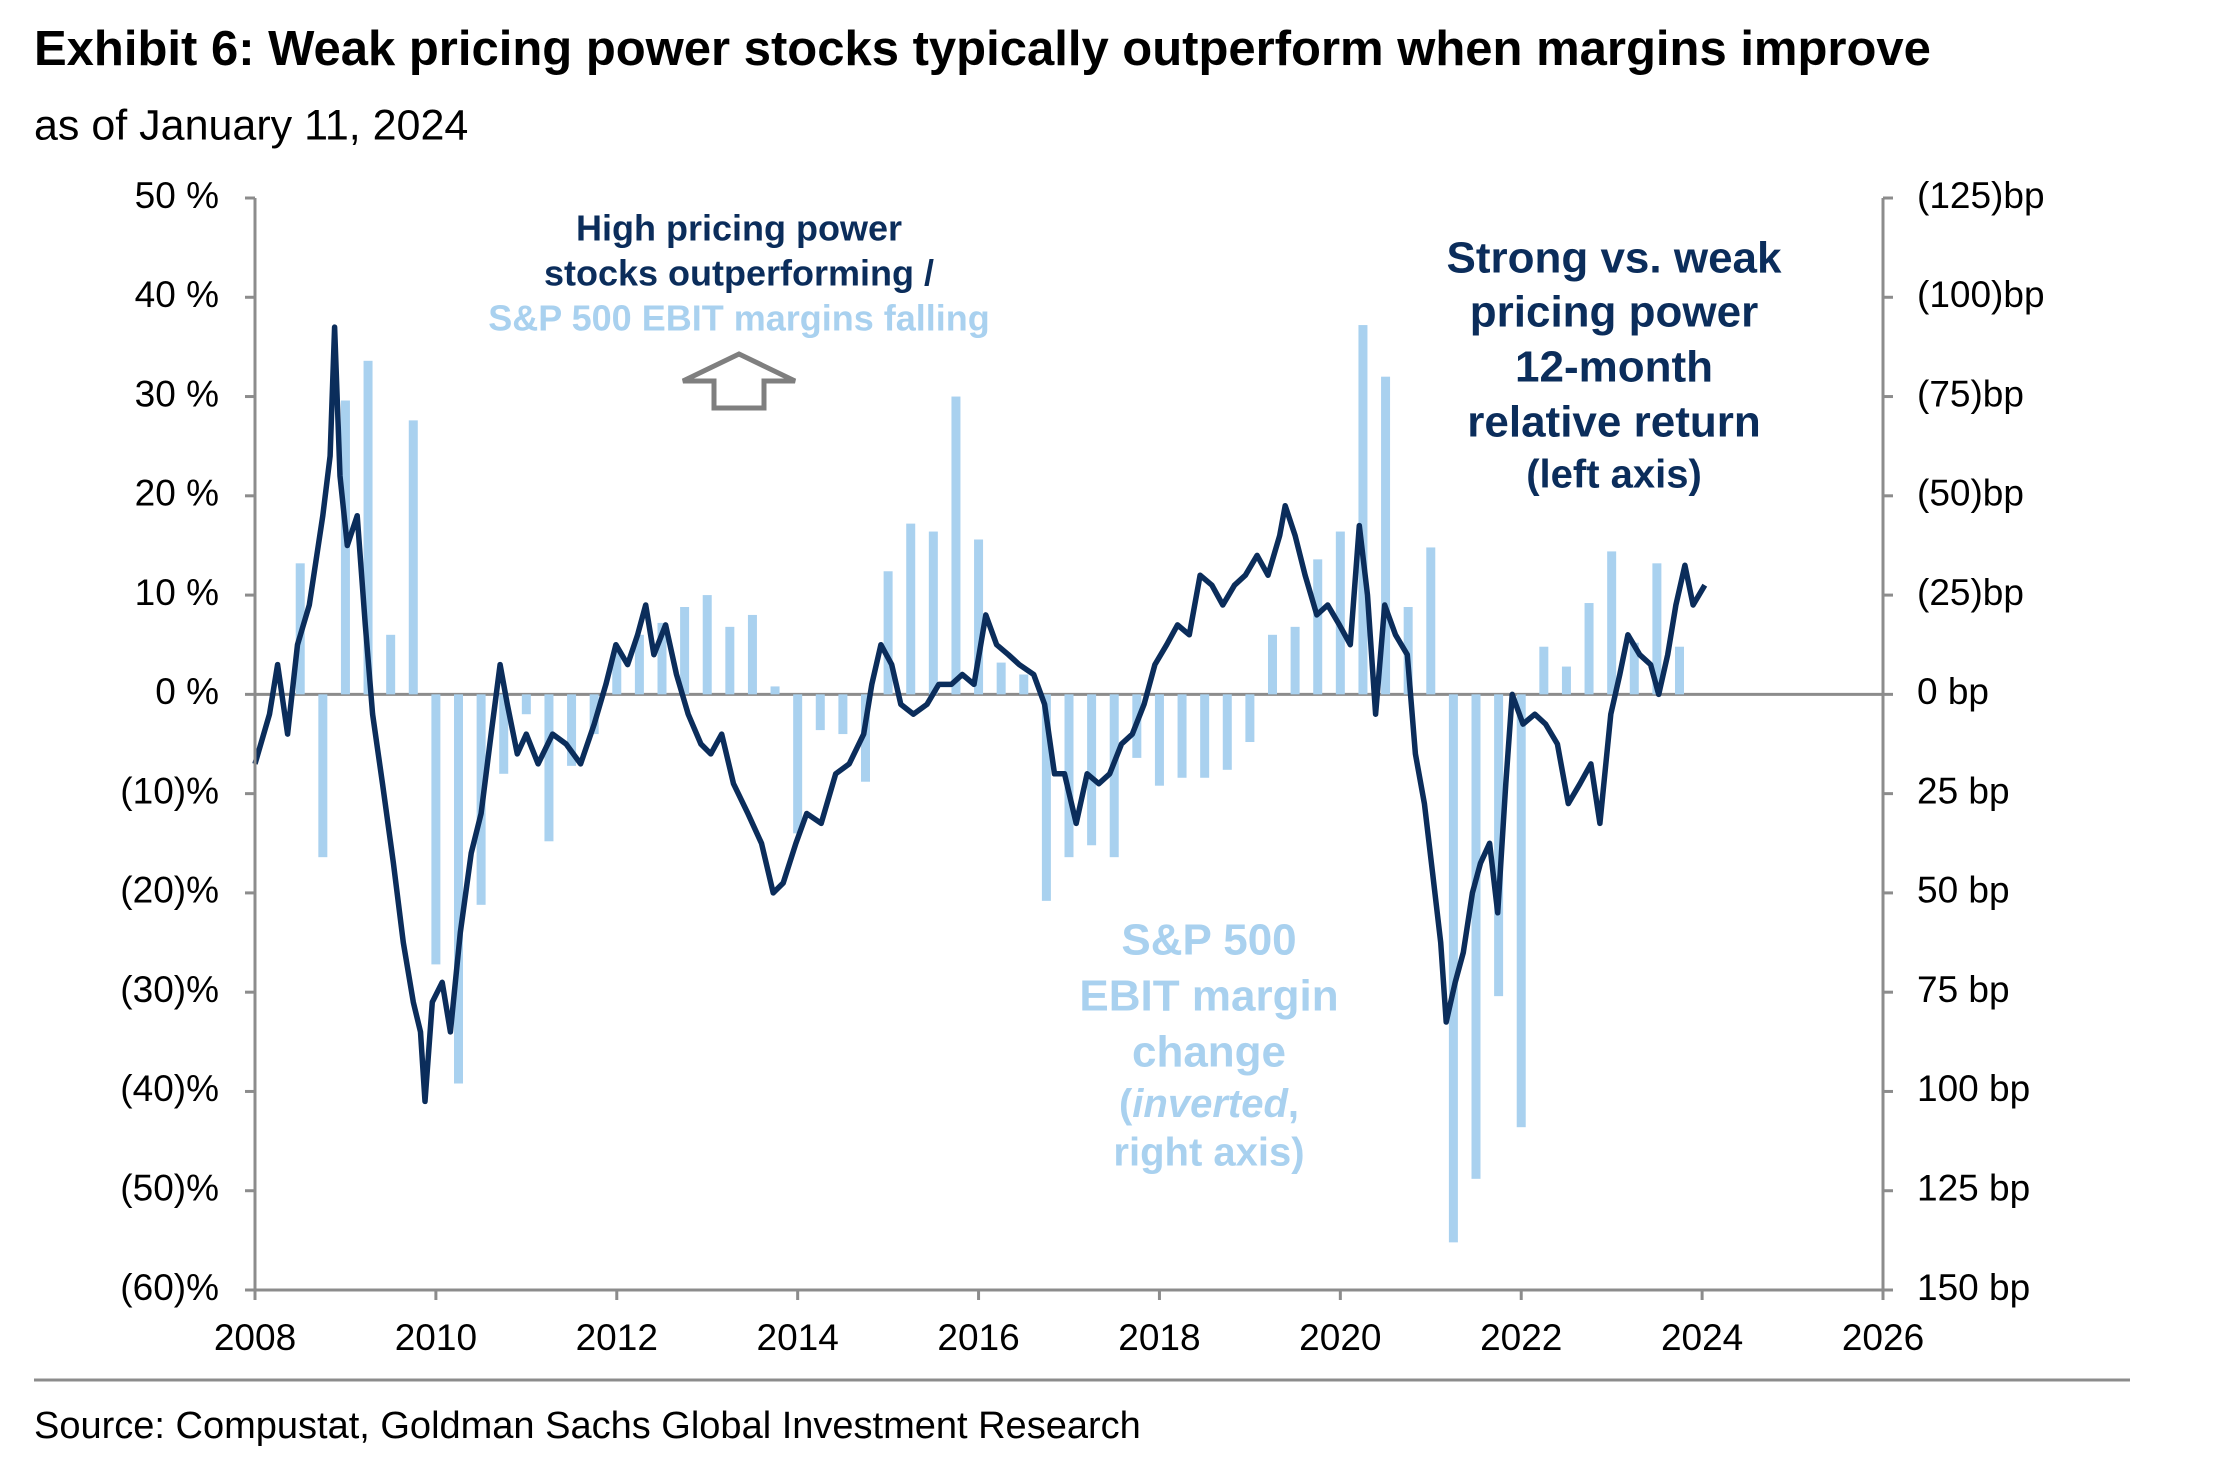 The height and width of the screenshot is (1468, 2220). I want to click on annotation: pricing power, so click(1614, 312).